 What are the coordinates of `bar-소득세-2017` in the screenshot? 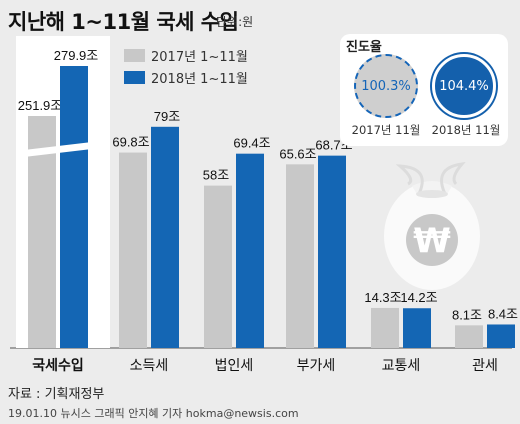 It's located at (133, 250).